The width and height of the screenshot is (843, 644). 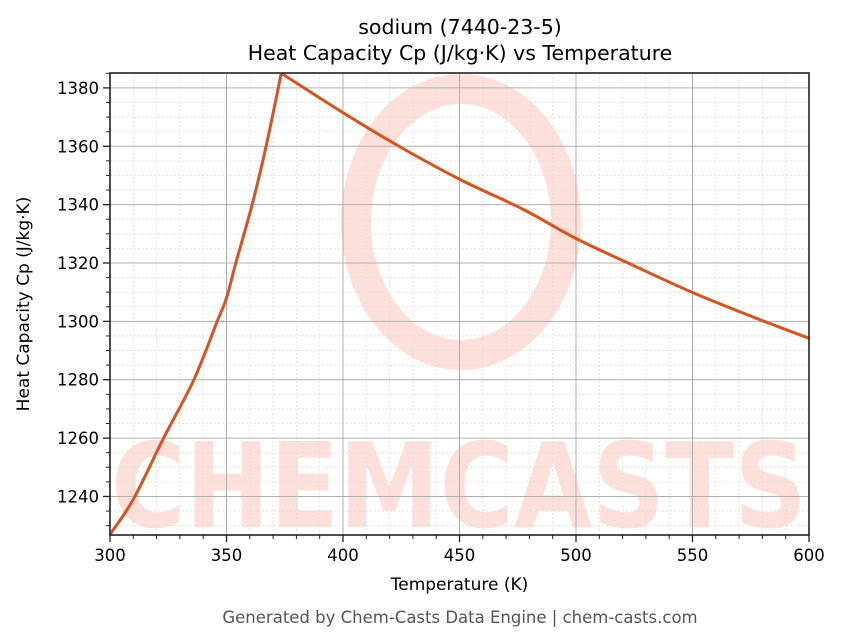 What do you see at coordinates (461, 222) in the screenshot?
I see `watermark-circle` at bounding box center [461, 222].